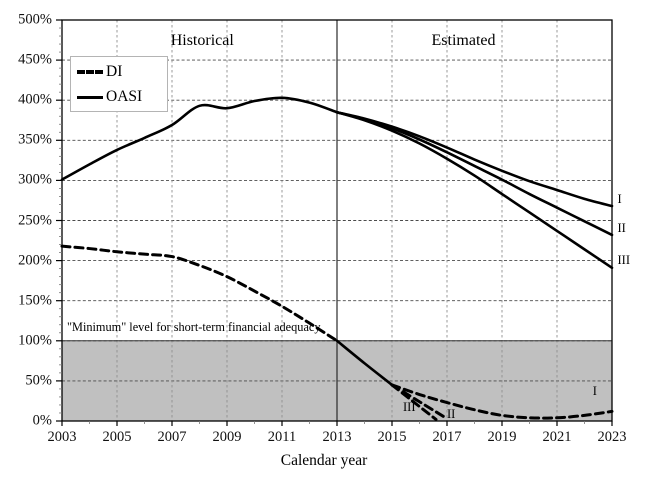 The image size is (648, 504). Describe the element at coordinates (474, 173) in the screenshot. I see `series-line-oasi-alternative-ii` at that location.